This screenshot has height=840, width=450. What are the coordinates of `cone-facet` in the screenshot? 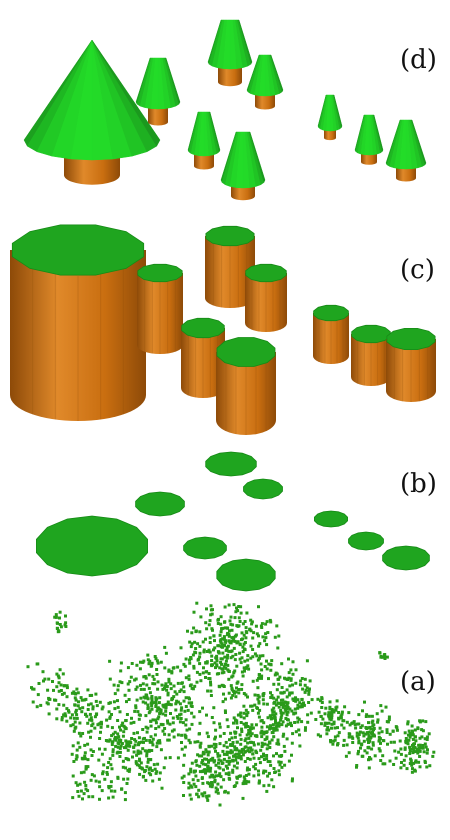 It's located at (173, 81).